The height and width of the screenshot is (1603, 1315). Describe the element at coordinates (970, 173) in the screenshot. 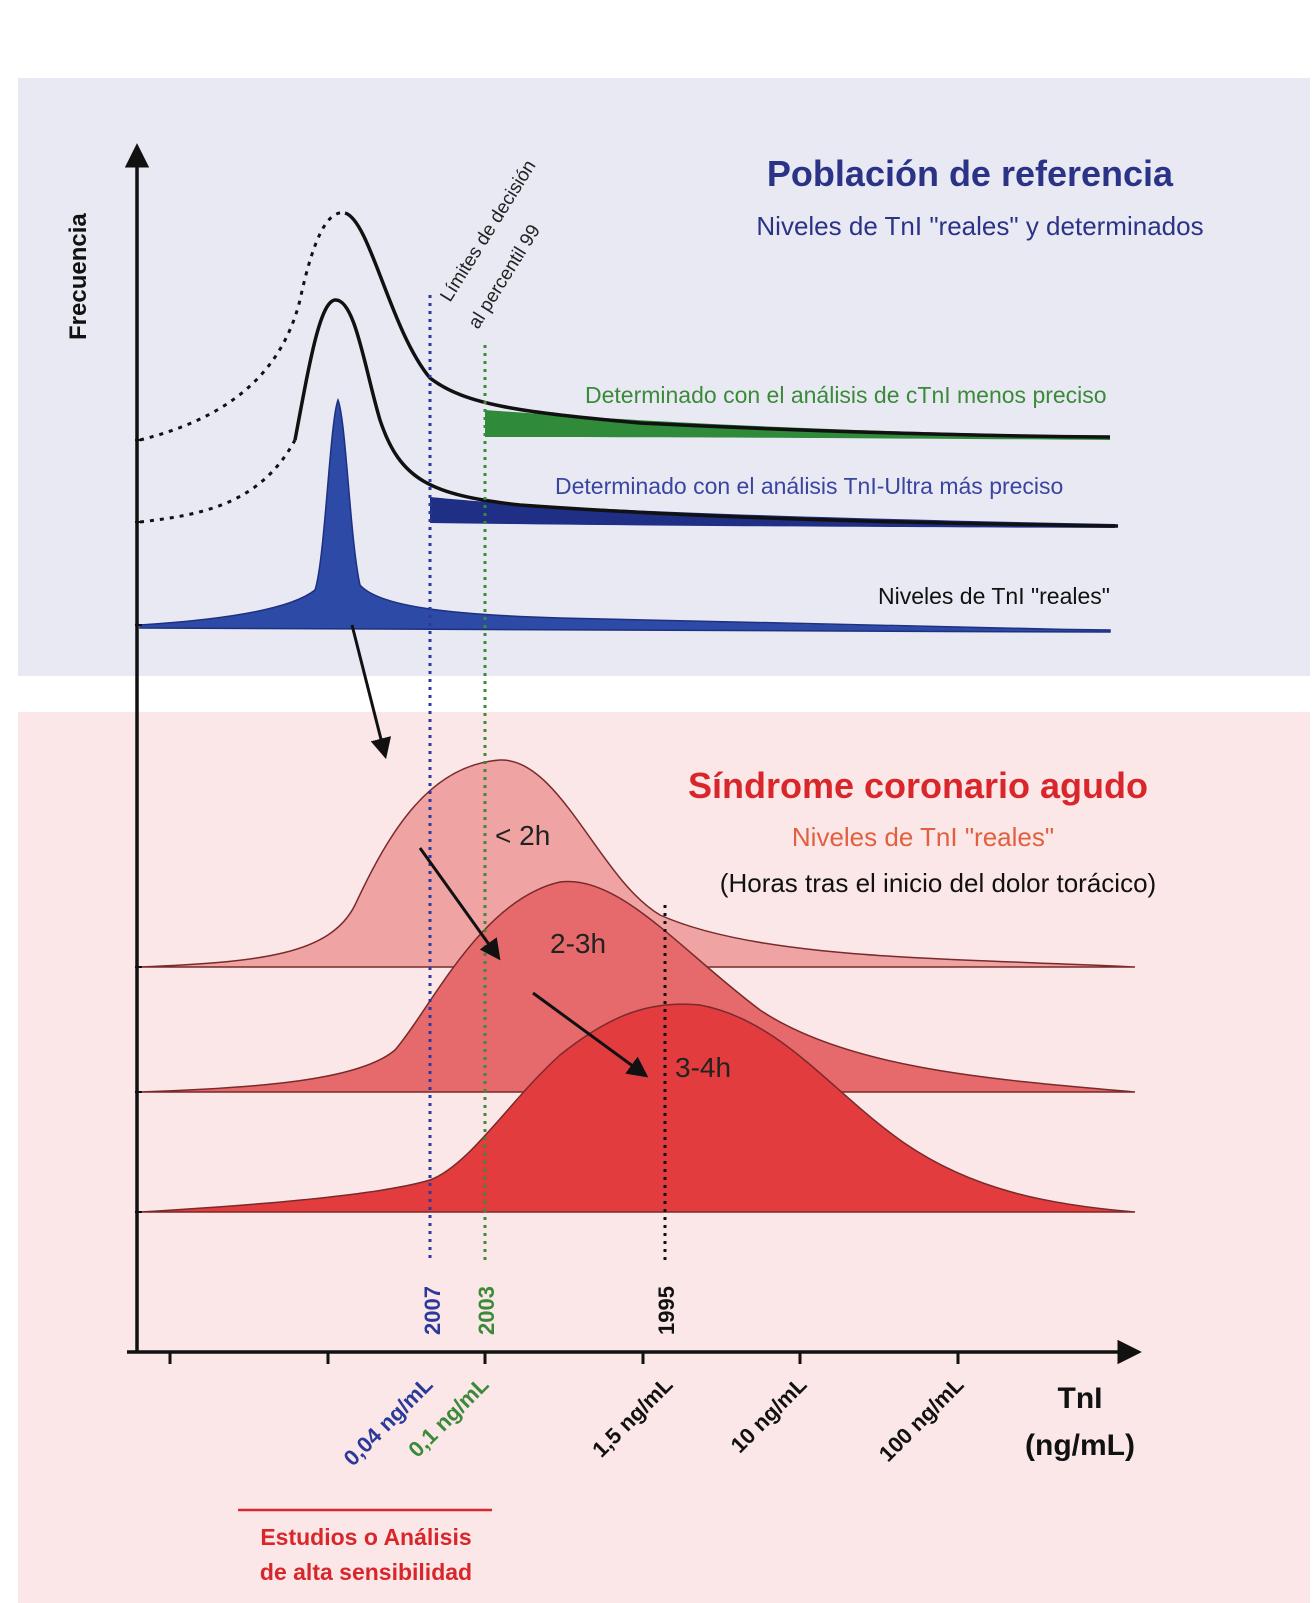

I see `reference-title: Población de referencia` at that location.